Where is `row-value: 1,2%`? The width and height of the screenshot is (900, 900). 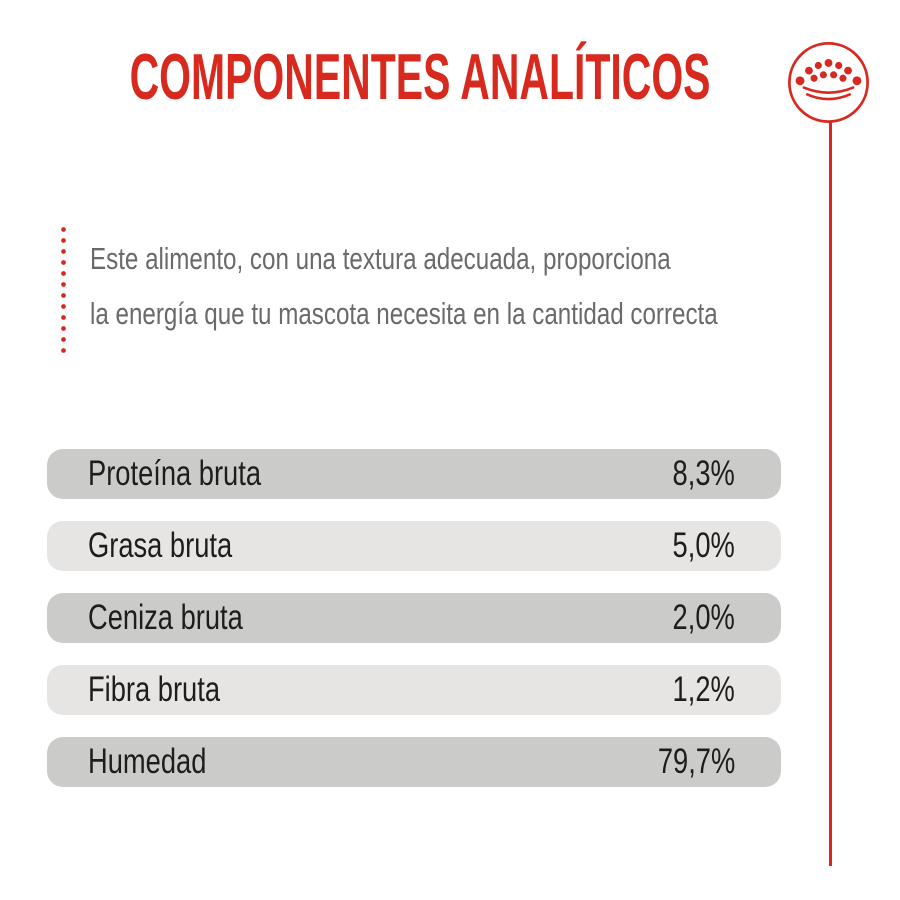
row-value: 1,2% is located at coordinates (703, 689).